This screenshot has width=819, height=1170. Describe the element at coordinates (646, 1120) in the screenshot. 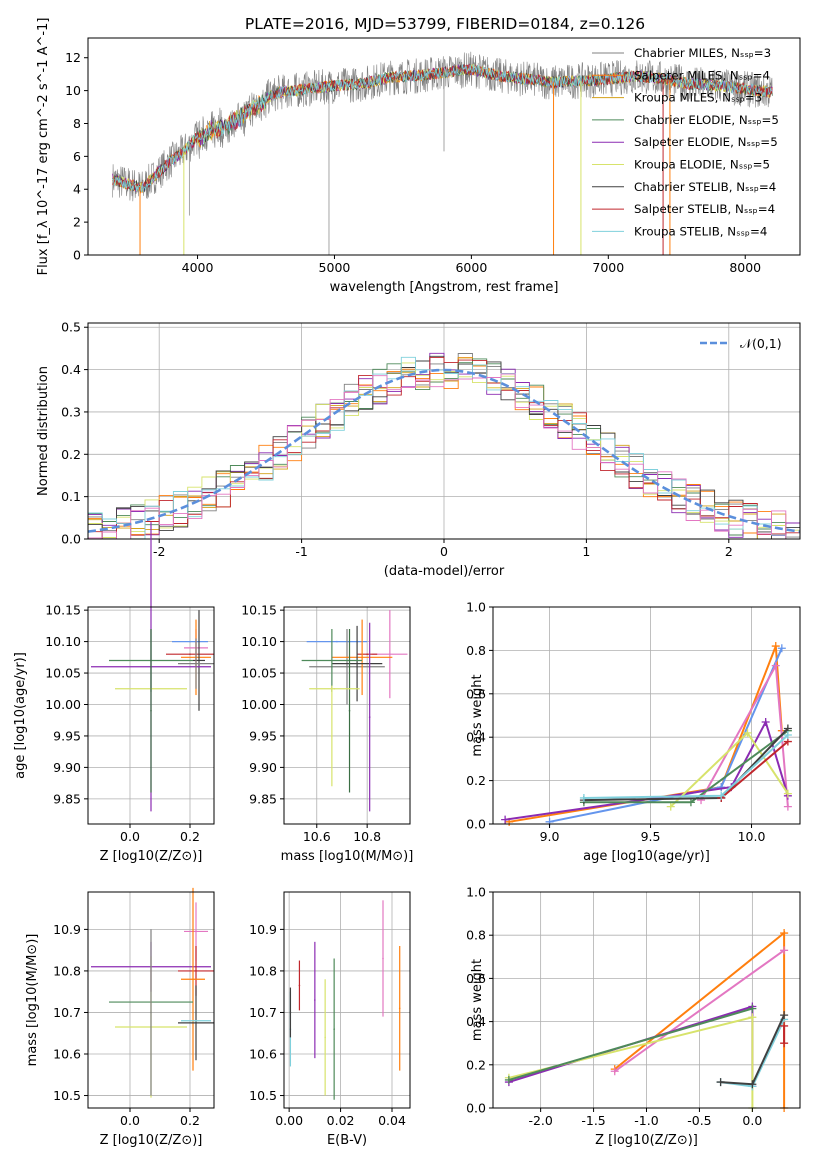

I see `x-tick-label: -1.0` at that location.